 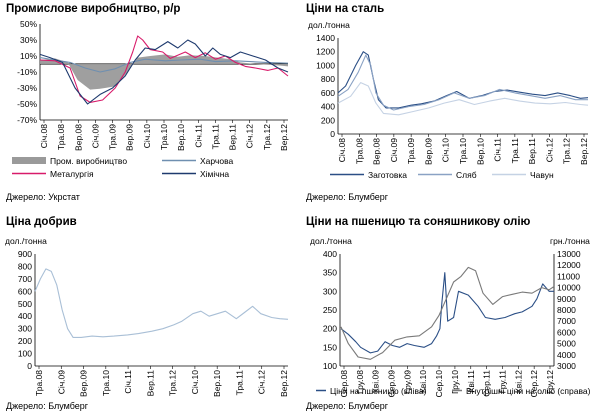 I want to click on panel-title: Ціни на сталь, so click(x=345, y=9).